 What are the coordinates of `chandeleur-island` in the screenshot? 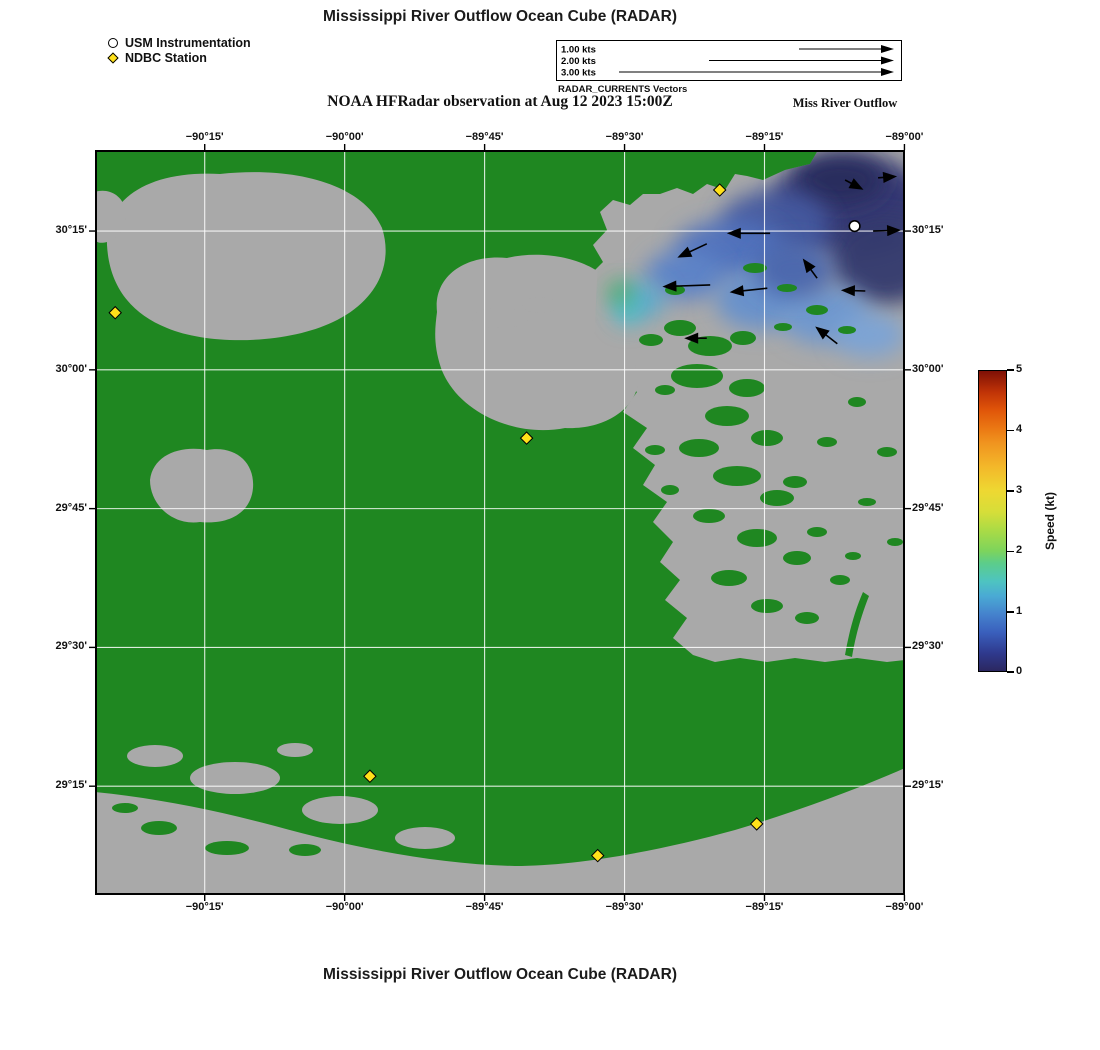 It's located at (857, 624).